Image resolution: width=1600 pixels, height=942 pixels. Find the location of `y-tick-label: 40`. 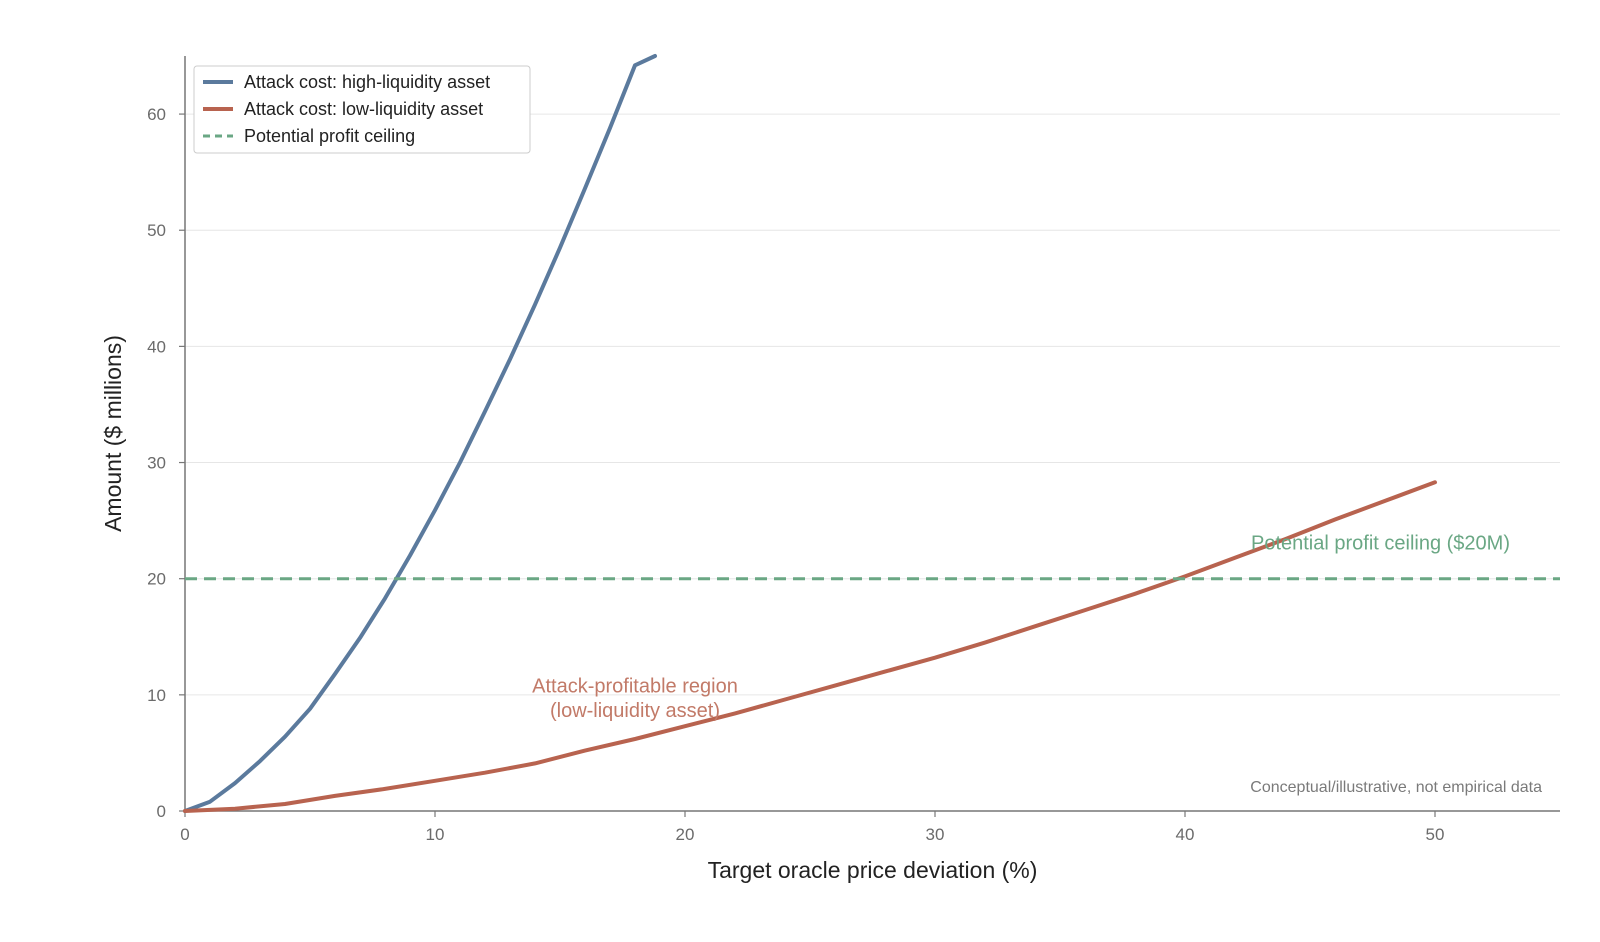

y-tick-label: 40 is located at coordinates (156, 346).